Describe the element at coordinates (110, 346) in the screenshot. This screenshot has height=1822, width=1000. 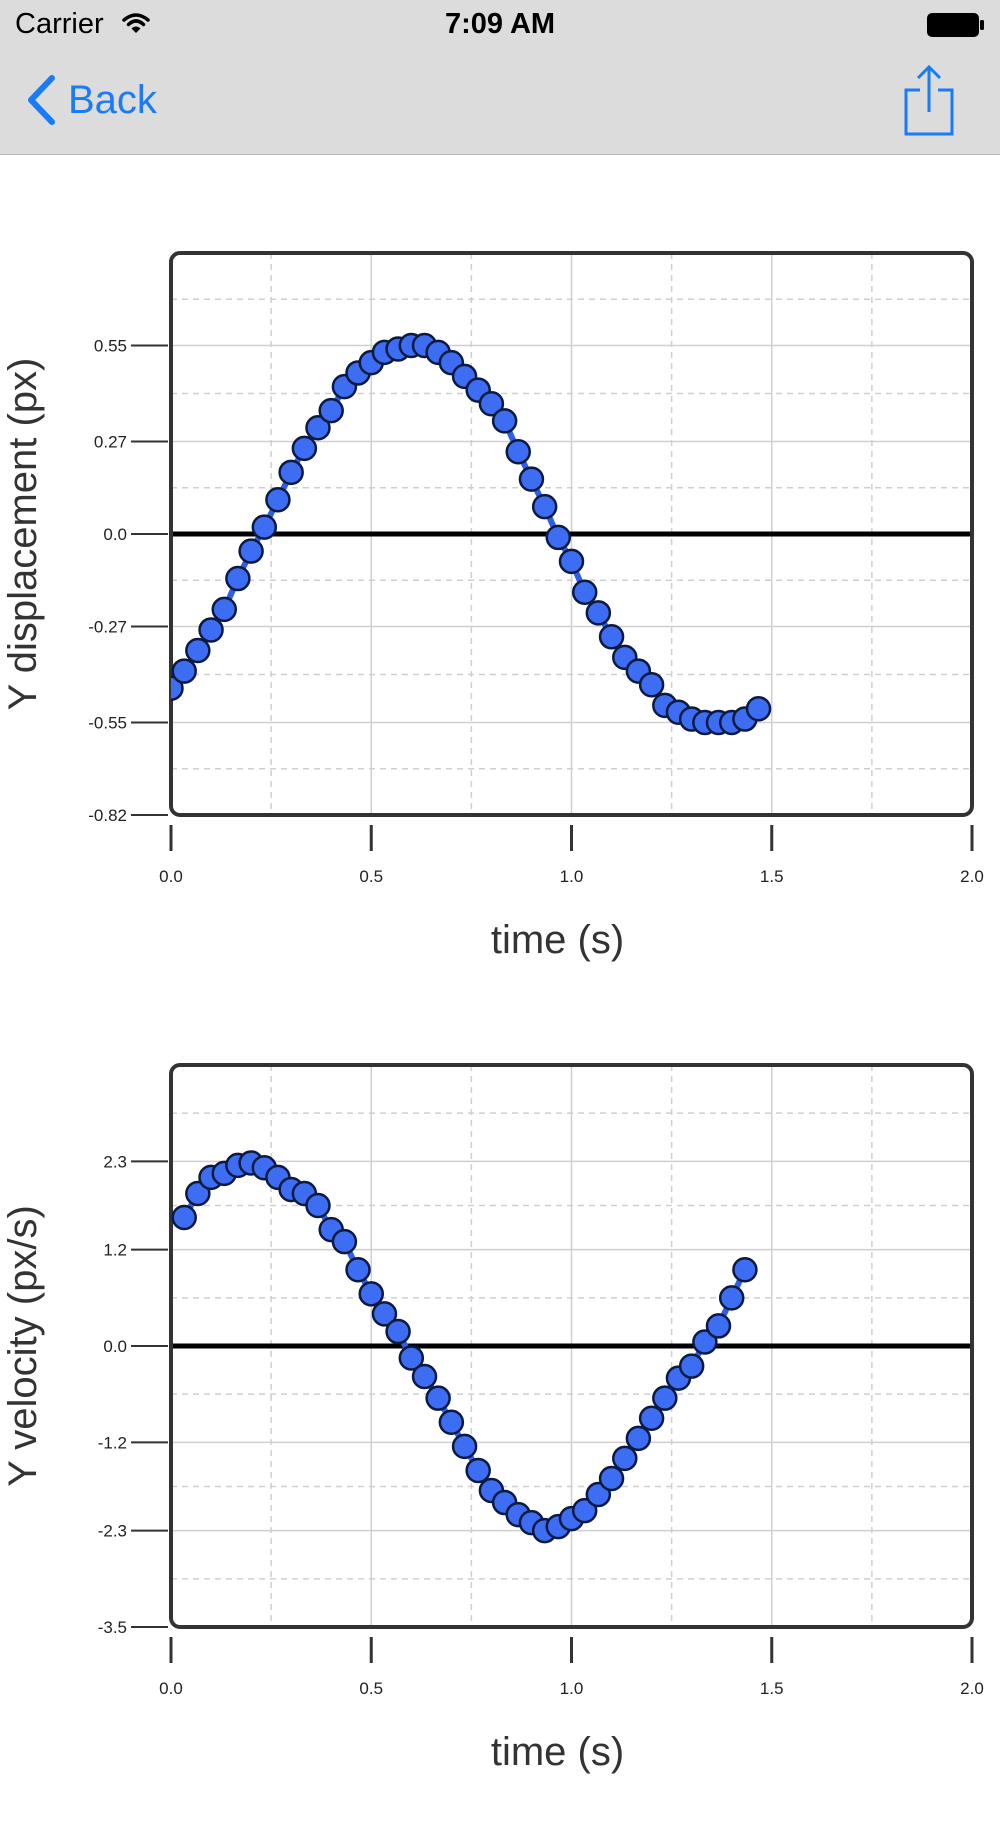
I see `y-tick-label: 0.55` at that location.